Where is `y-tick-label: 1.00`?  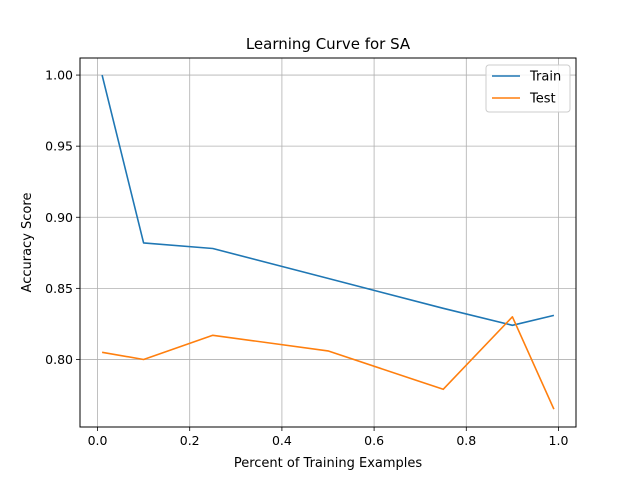 y-tick-label: 1.00 is located at coordinates (59, 75).